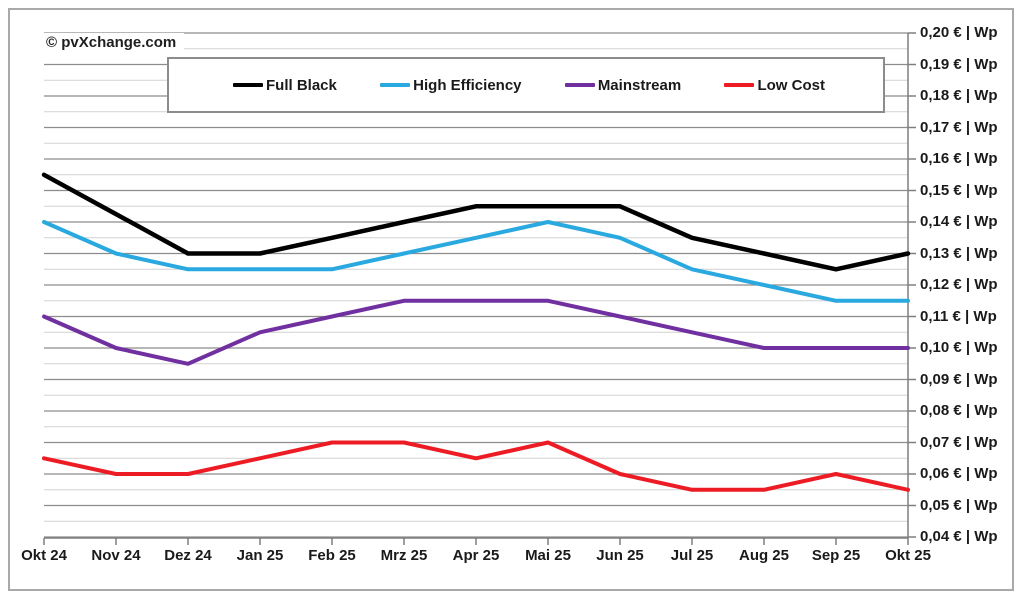  I want to click on series-line-full-black, so click(476, 222).